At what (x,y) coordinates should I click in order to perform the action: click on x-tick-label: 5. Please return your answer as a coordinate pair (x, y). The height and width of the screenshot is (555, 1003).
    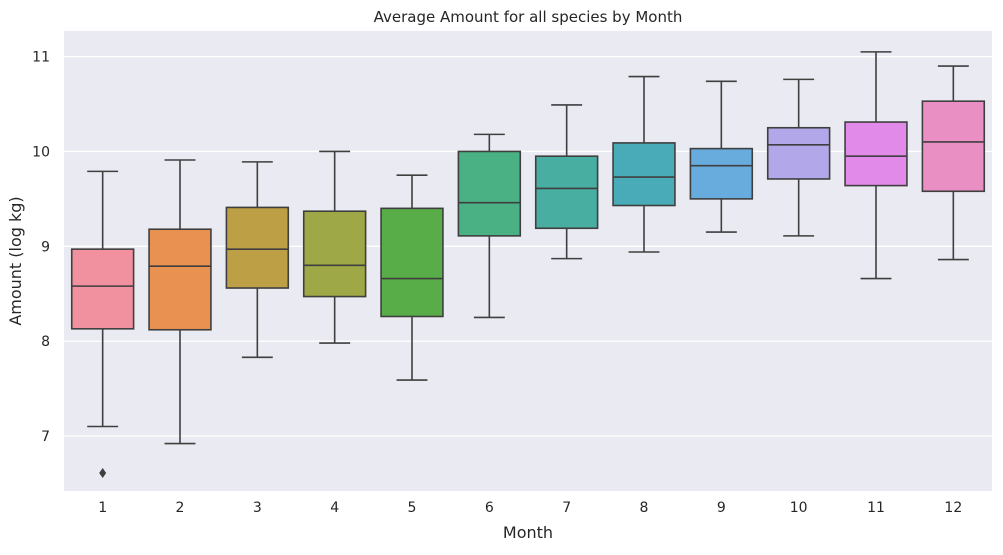
    Looking at the image, I should click on (412, 508).